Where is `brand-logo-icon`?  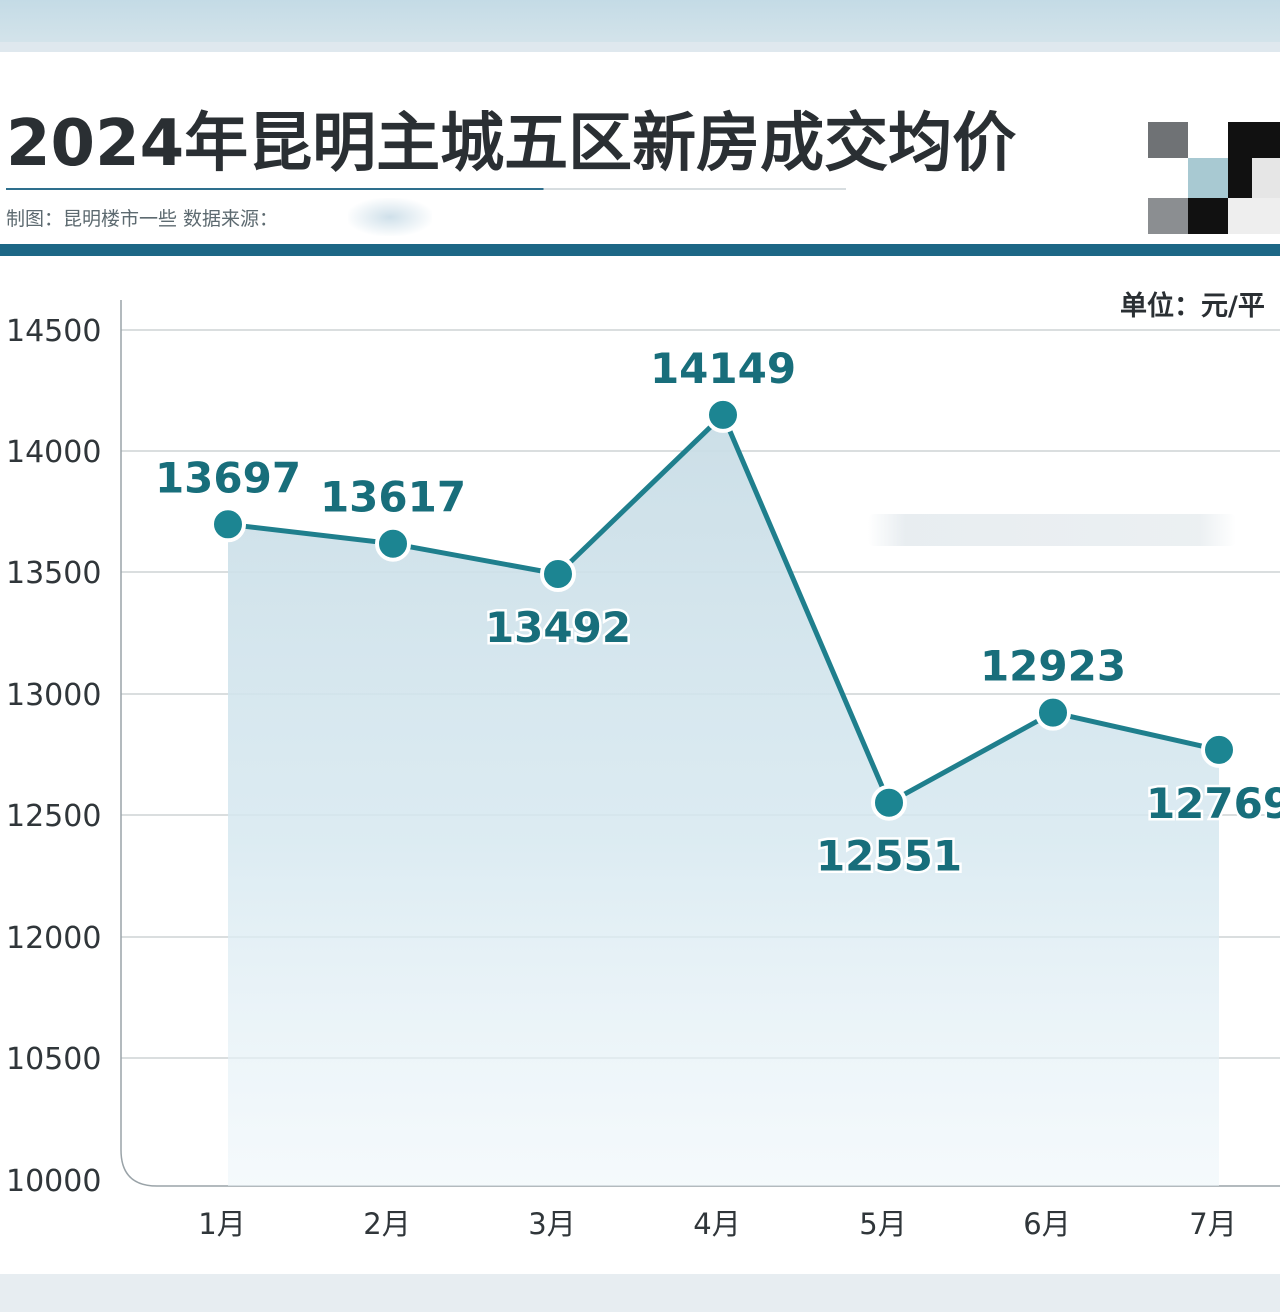
brand-logo-icon is located at coordinates (1214, 178).